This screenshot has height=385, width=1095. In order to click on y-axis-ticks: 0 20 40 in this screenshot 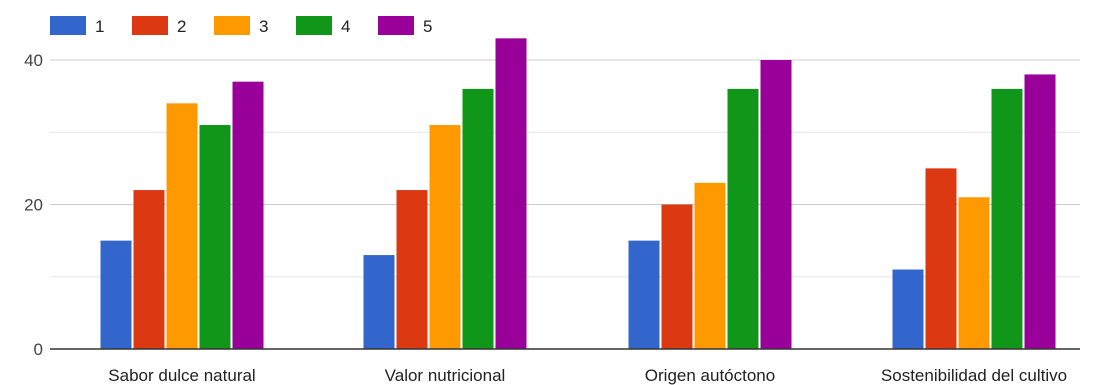, I will do `click(33, 205)`.